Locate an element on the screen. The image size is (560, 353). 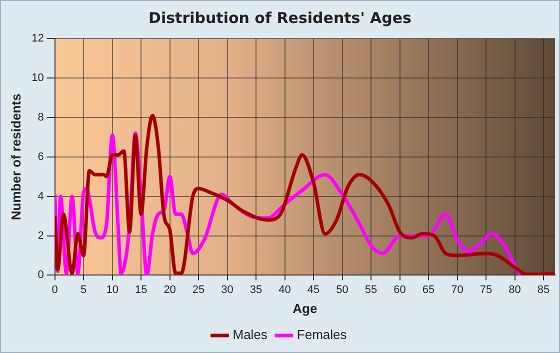
x-tick-label: 70 is located at coordinates (457, 290).